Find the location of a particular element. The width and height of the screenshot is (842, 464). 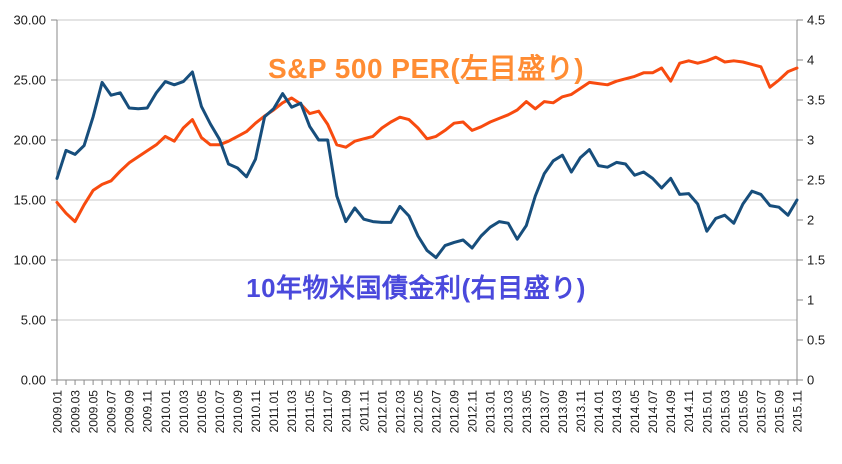

x-axis-tick-label: 2009.05 is located at coordinates (94, 412).